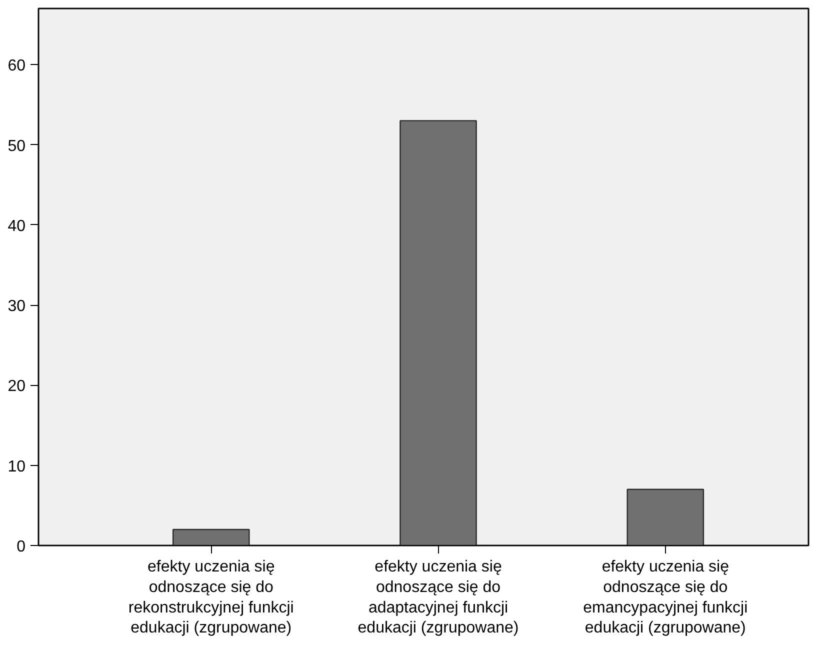 The width and height of the screenshot is (817, 655). What do you see at coordinates (17, 146) in the screenshot?
I see `y-tick-label: 50` at bounding box center [17, 146].